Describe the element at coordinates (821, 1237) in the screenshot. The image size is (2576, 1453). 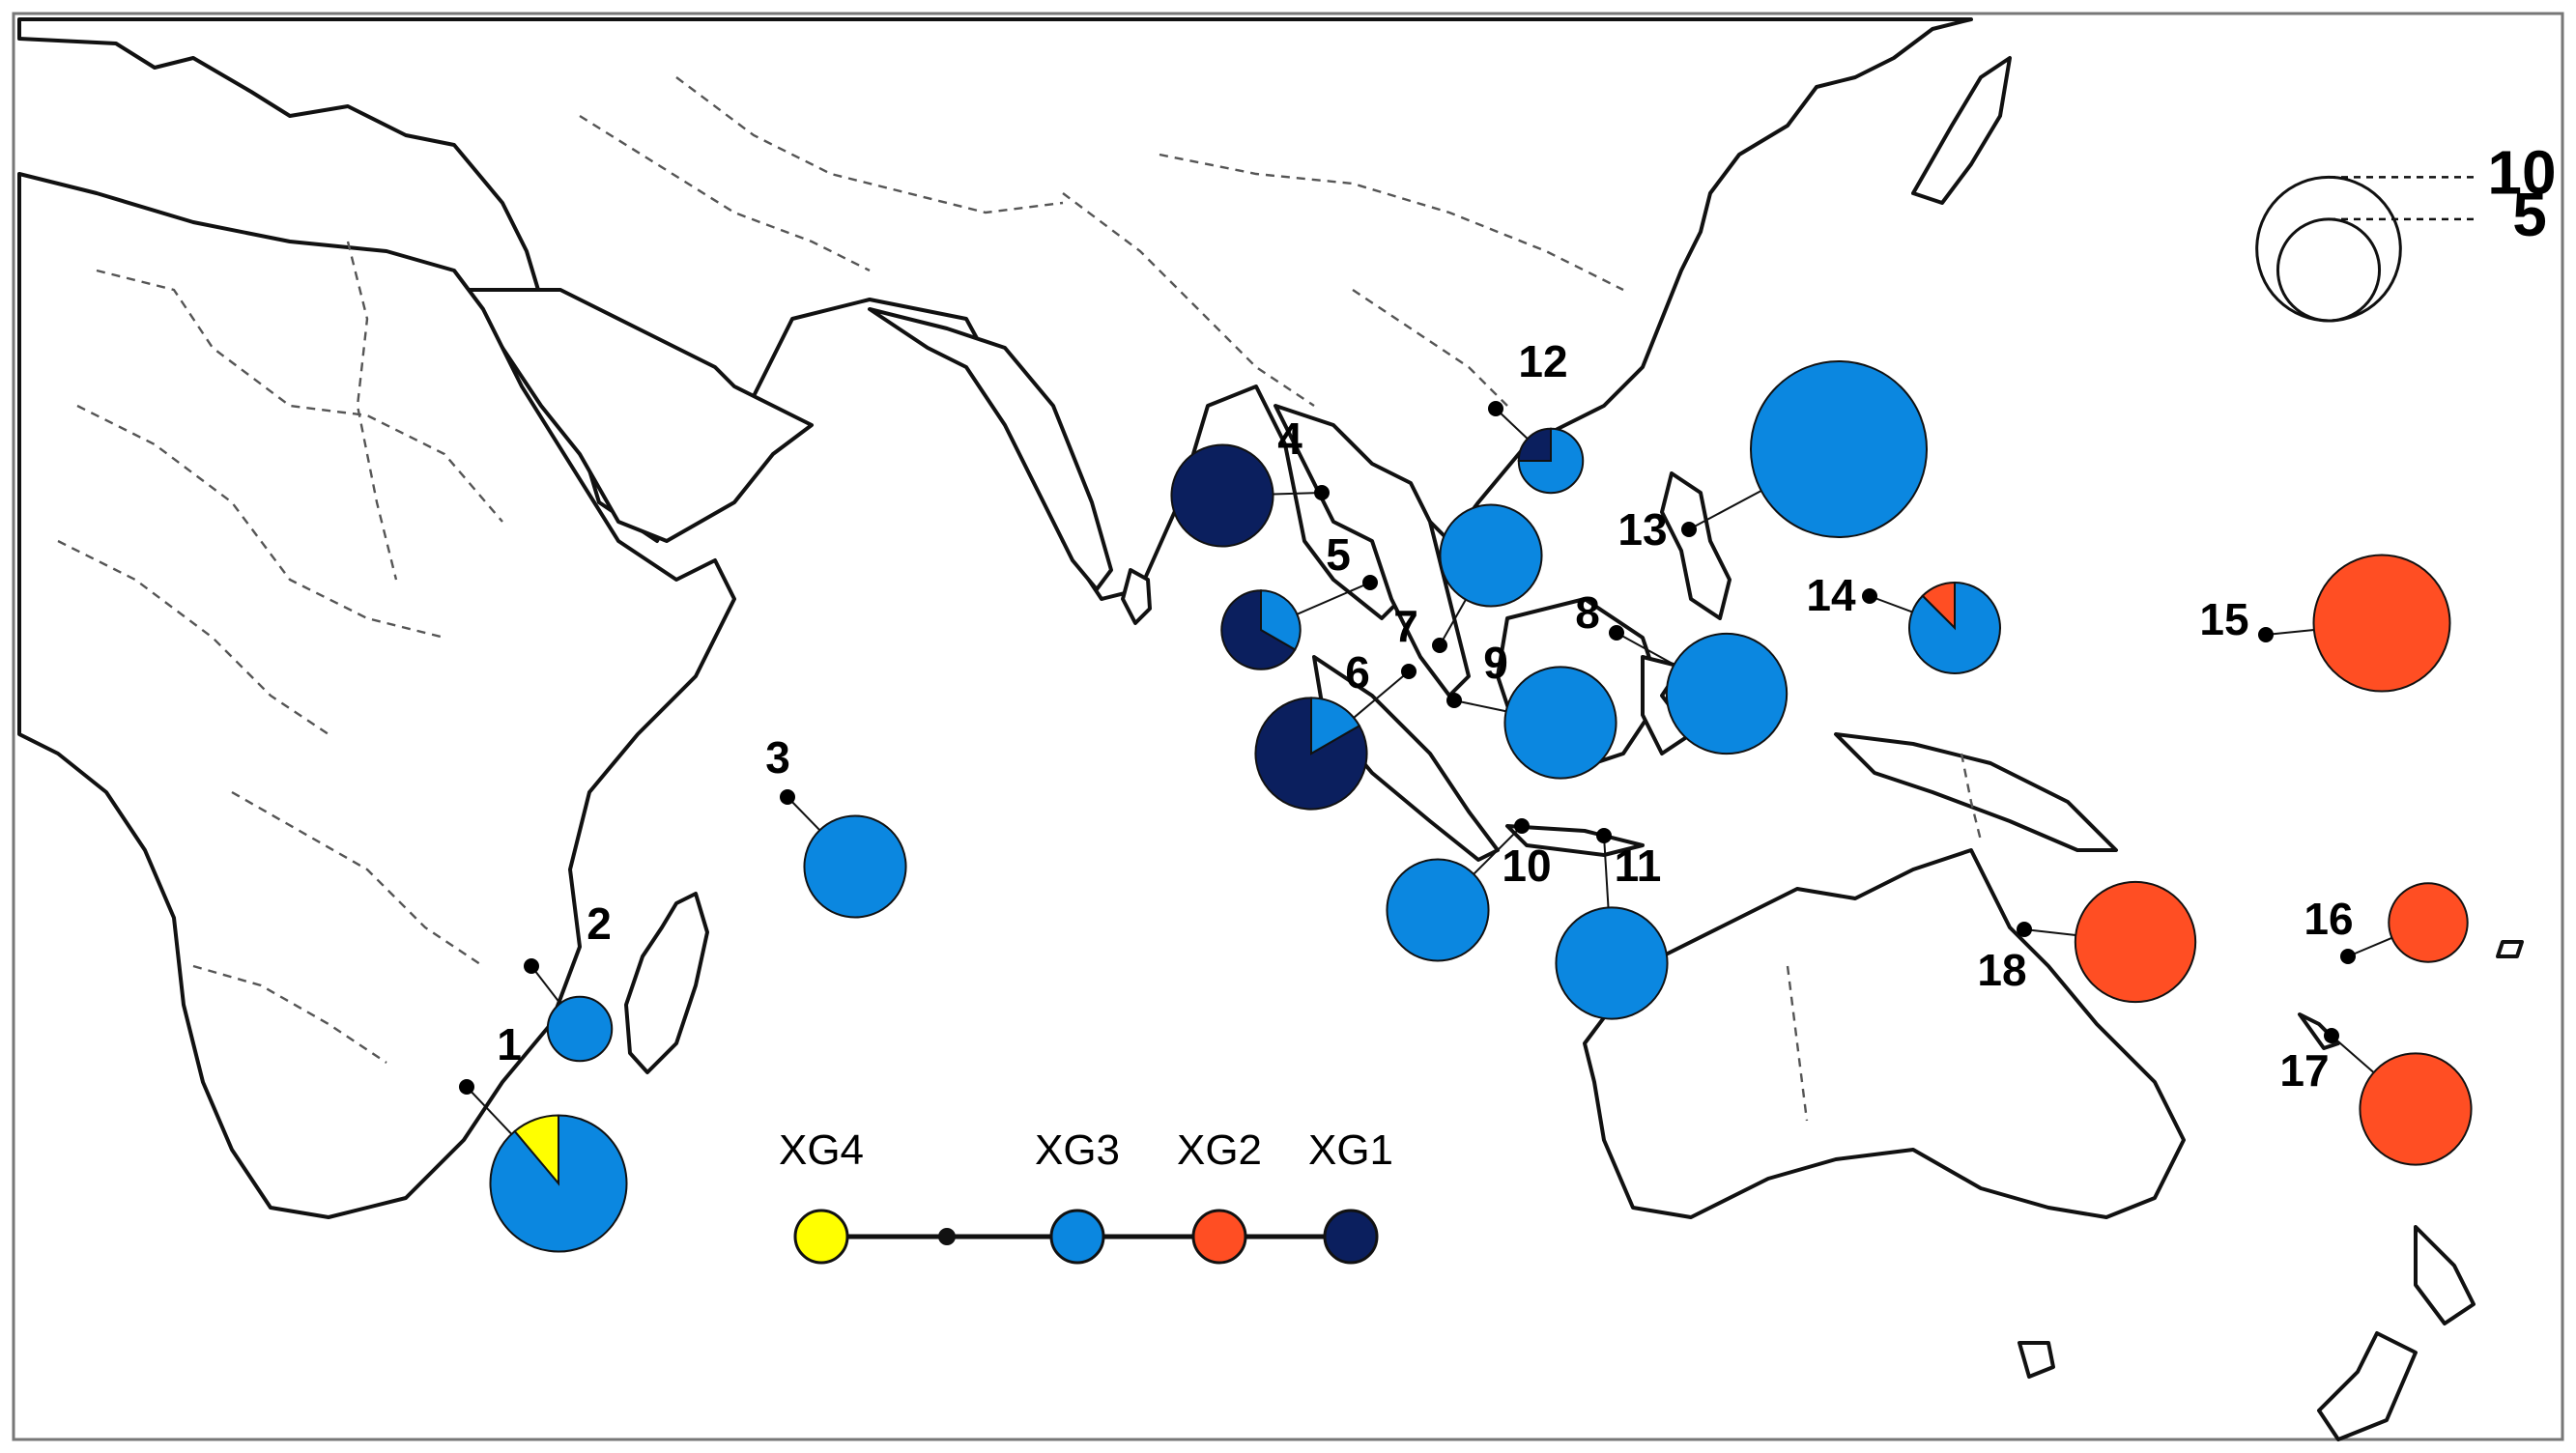
I see `network-node-xg4` at that location.